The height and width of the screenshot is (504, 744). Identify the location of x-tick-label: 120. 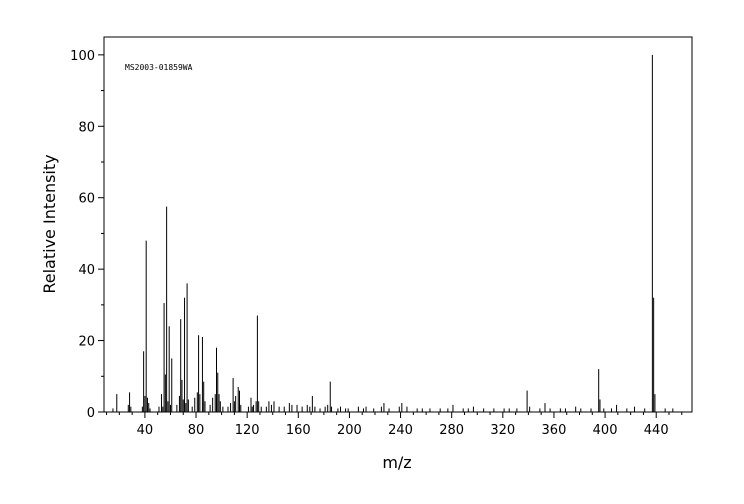
(247, 430).